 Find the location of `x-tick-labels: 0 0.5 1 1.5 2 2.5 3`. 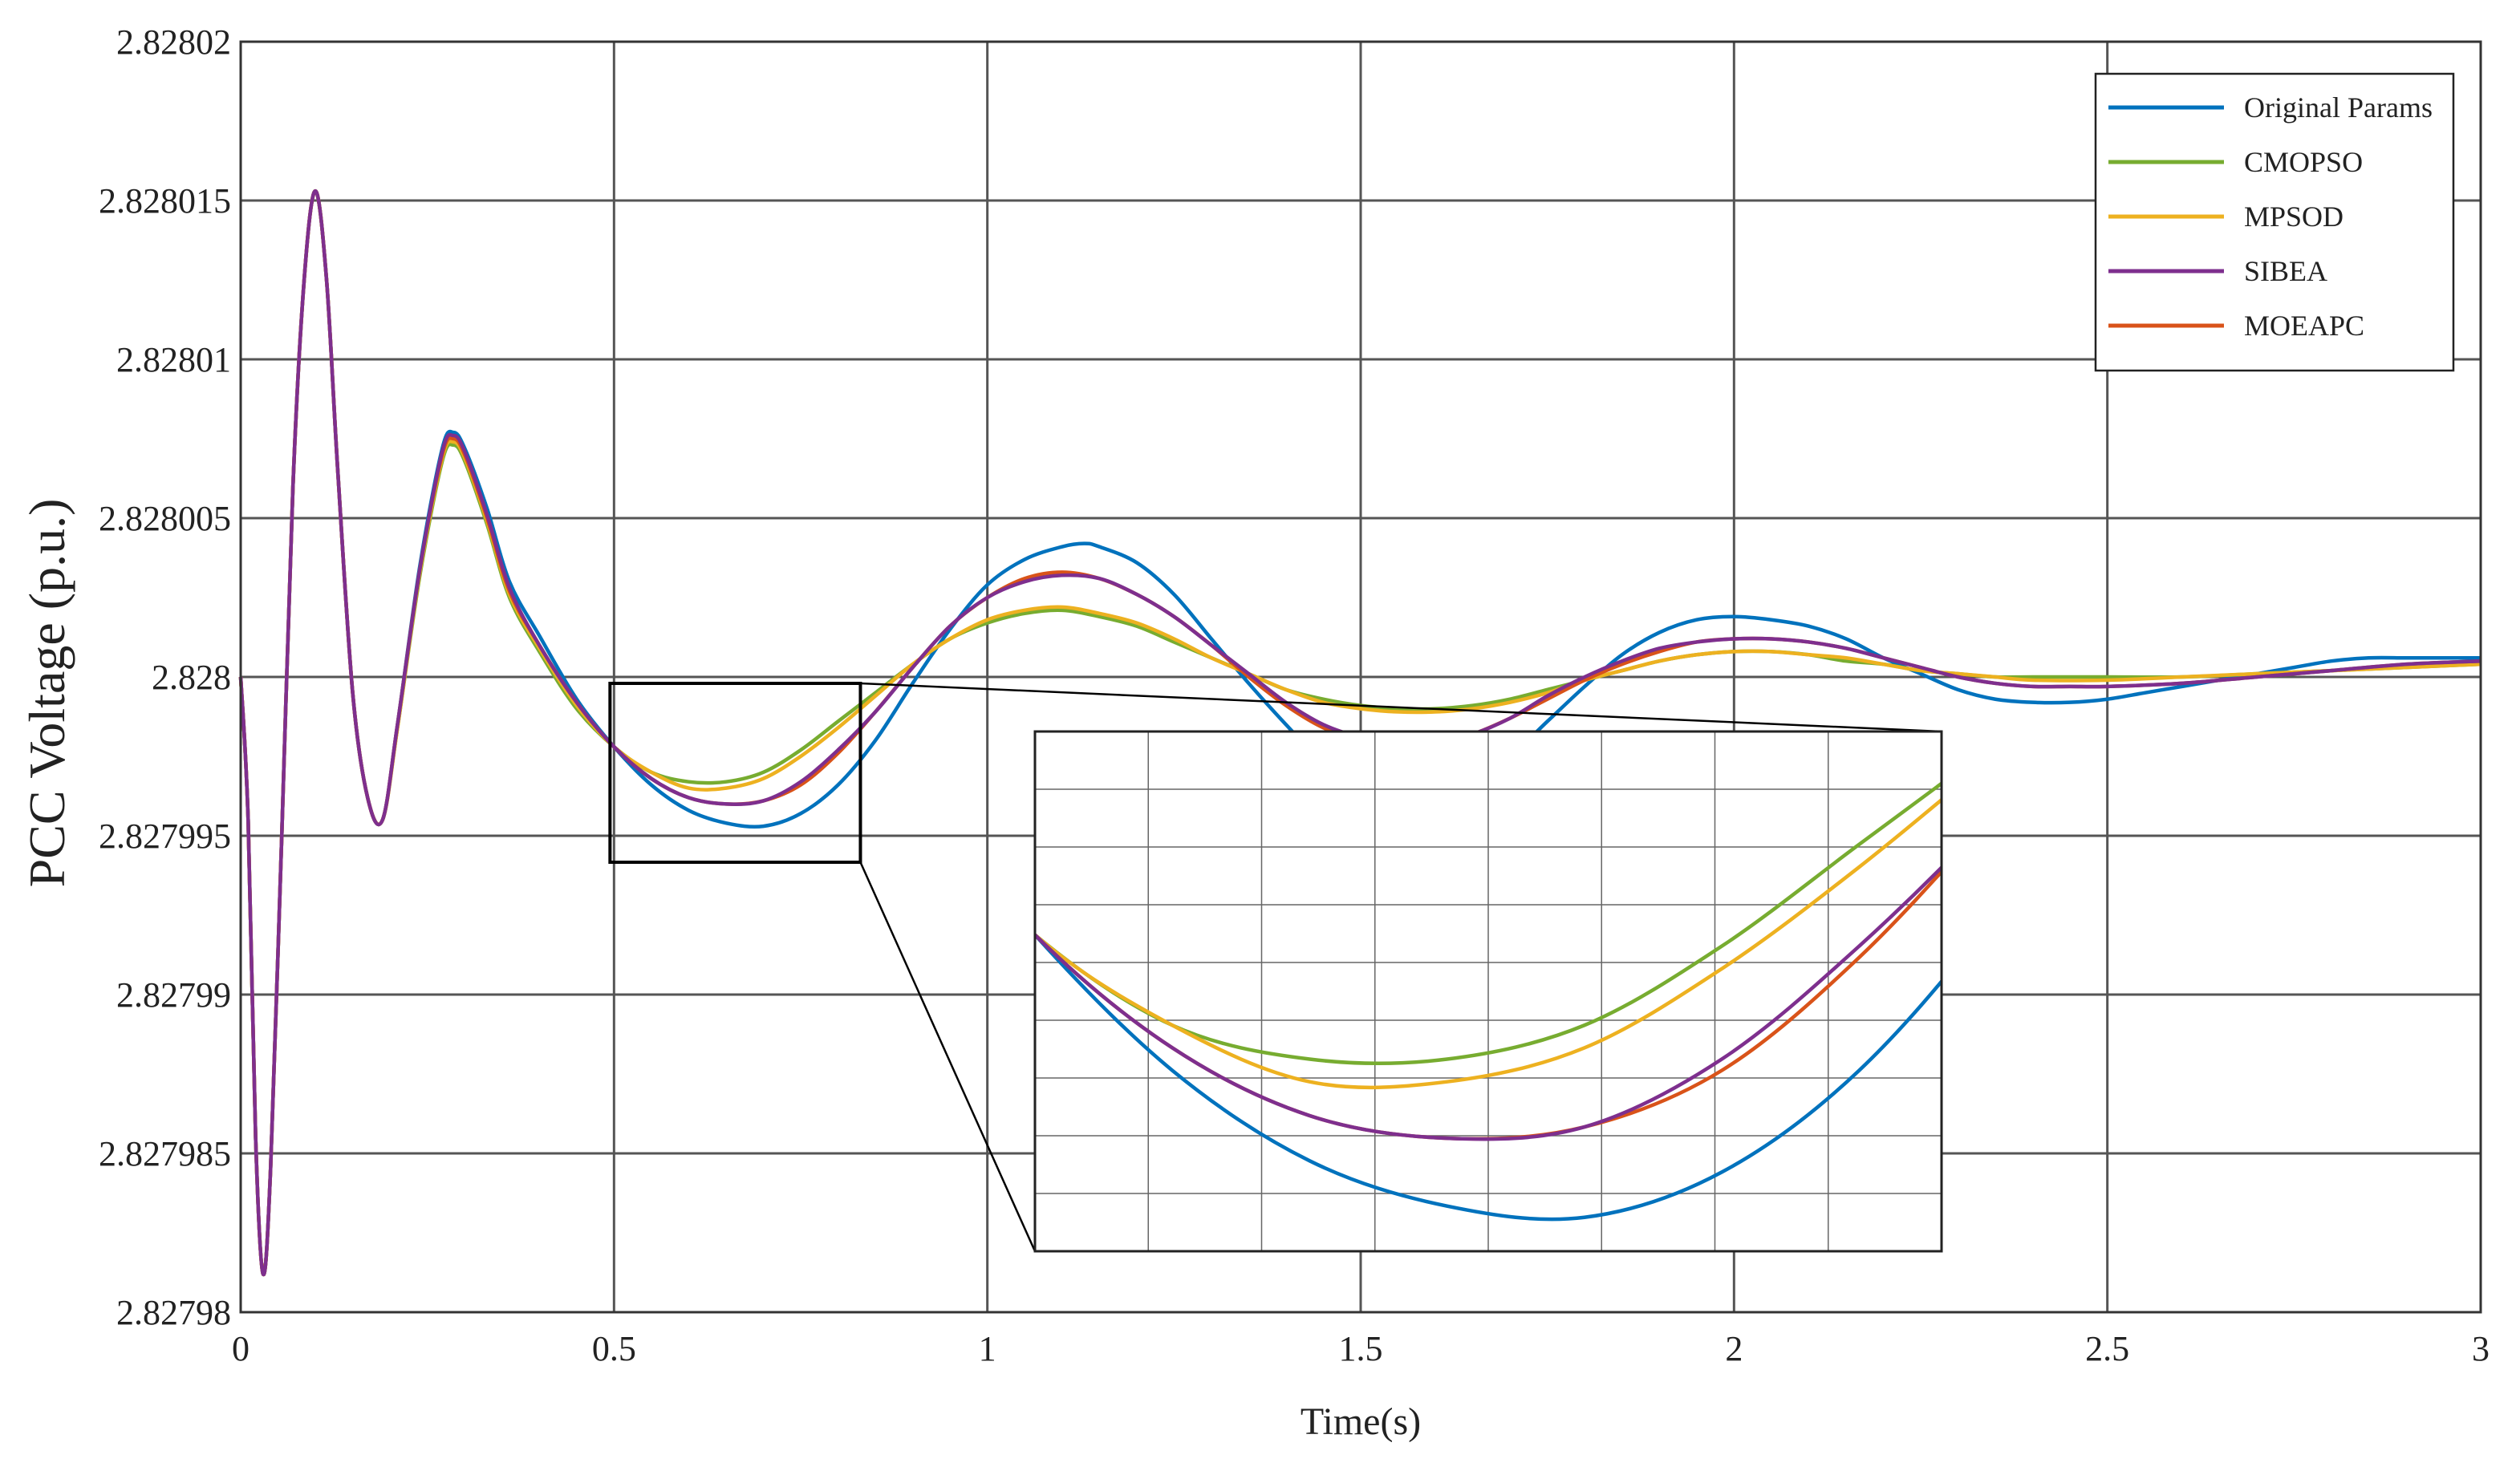

x-tick-labels: 0 0.5 1 1.5 2 2.5 3 is located at coordinates (1361, 1348).